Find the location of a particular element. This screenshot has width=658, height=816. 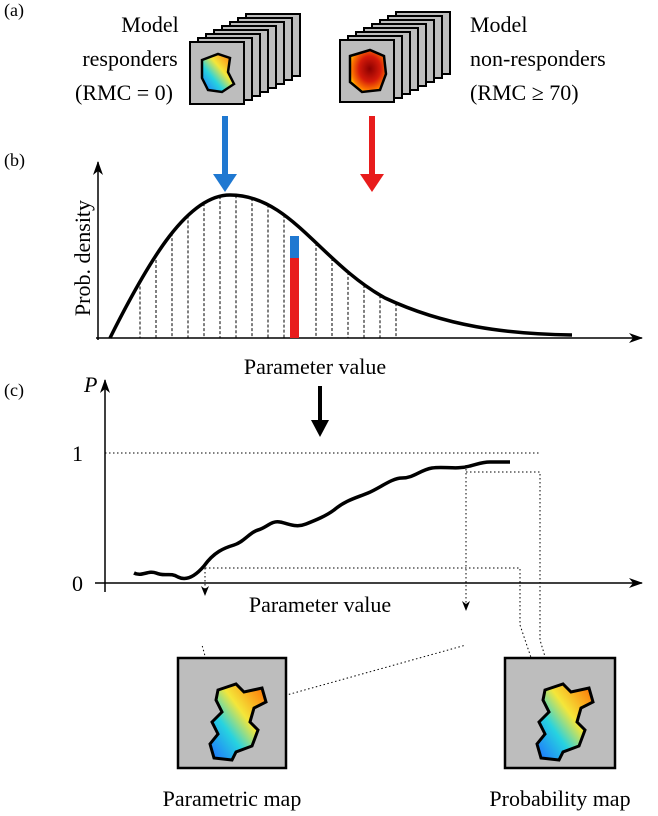

down-arrow-head is located at coordinates (320, 428).